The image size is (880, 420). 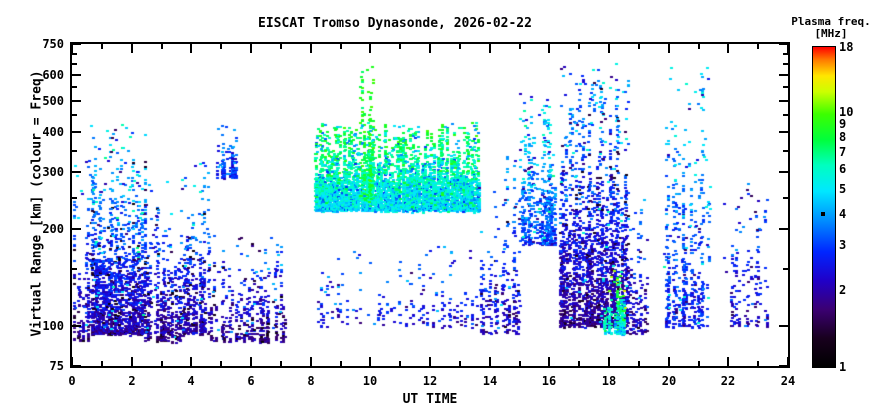 I want to click on colorbar-tick-label: 1, so click(x=843, y=367).